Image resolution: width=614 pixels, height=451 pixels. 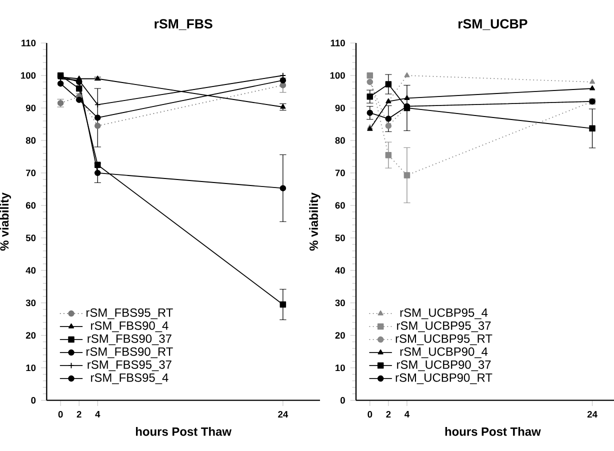 I want to click on legend-label: rSM_FBS90_4, so click(x=129, y=326).